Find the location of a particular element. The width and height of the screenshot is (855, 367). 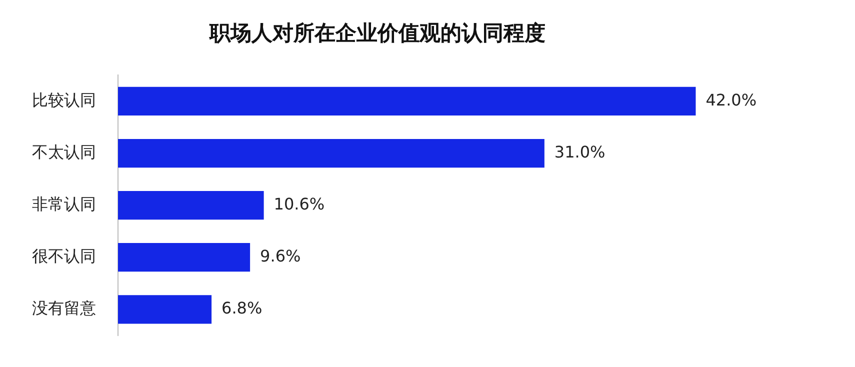

y-tick-label: 不太认同 is located at coordinates (64, 152).